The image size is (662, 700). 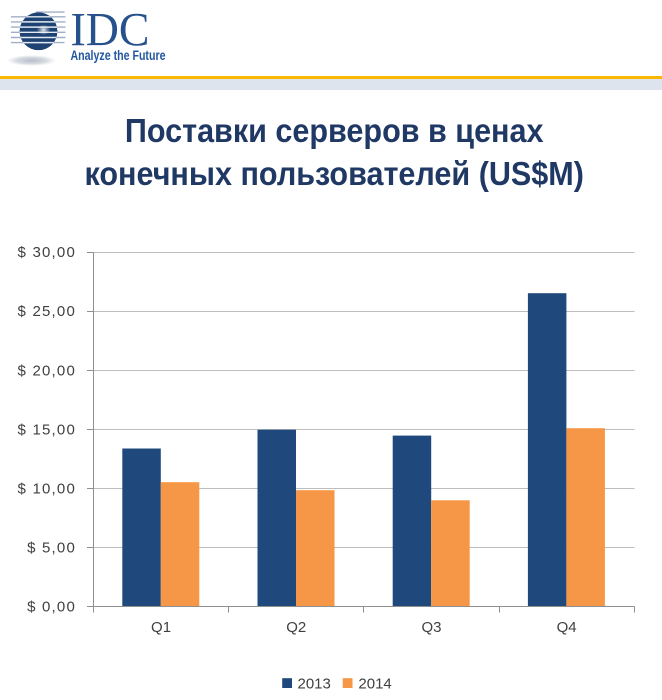 What do you see at coordinates (110, 30) in the screenshot?
I see `svg-text: IDC` at bounding box center [110, 30].